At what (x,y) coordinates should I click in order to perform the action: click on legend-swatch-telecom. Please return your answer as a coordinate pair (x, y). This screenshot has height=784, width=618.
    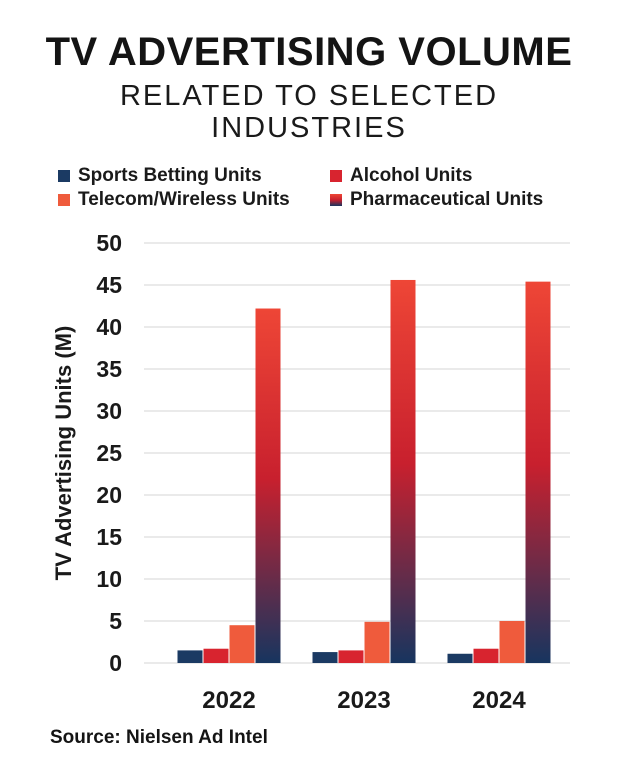
    Looking at the image, I should click on (64, 200).